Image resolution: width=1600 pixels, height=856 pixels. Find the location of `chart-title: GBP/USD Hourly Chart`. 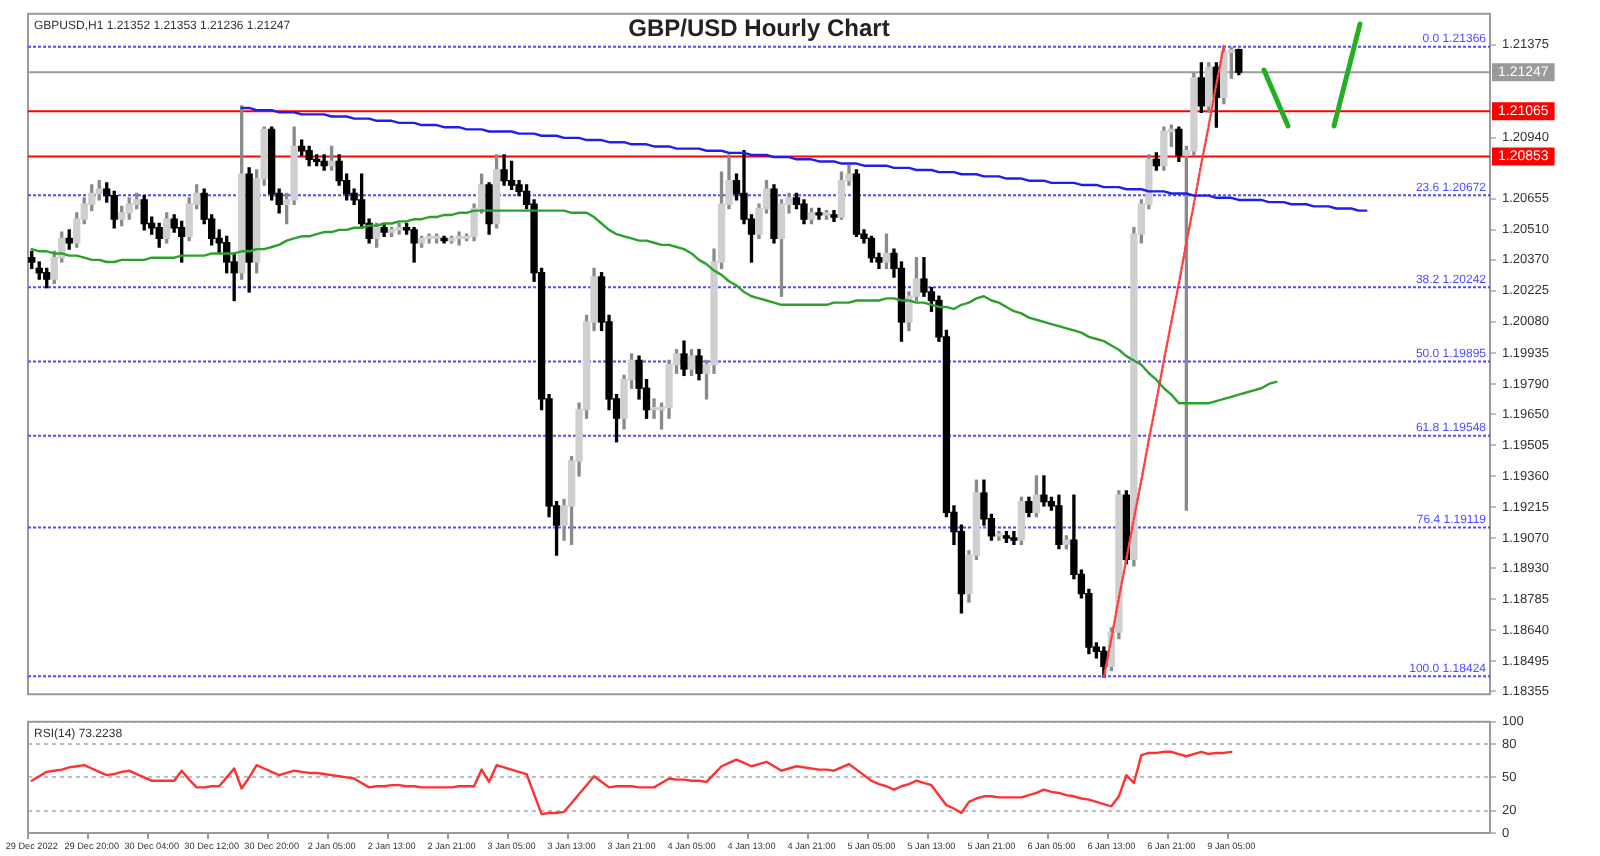

chart-title: GBP/USD Hourly Chart is located at coordinates (759, 28).